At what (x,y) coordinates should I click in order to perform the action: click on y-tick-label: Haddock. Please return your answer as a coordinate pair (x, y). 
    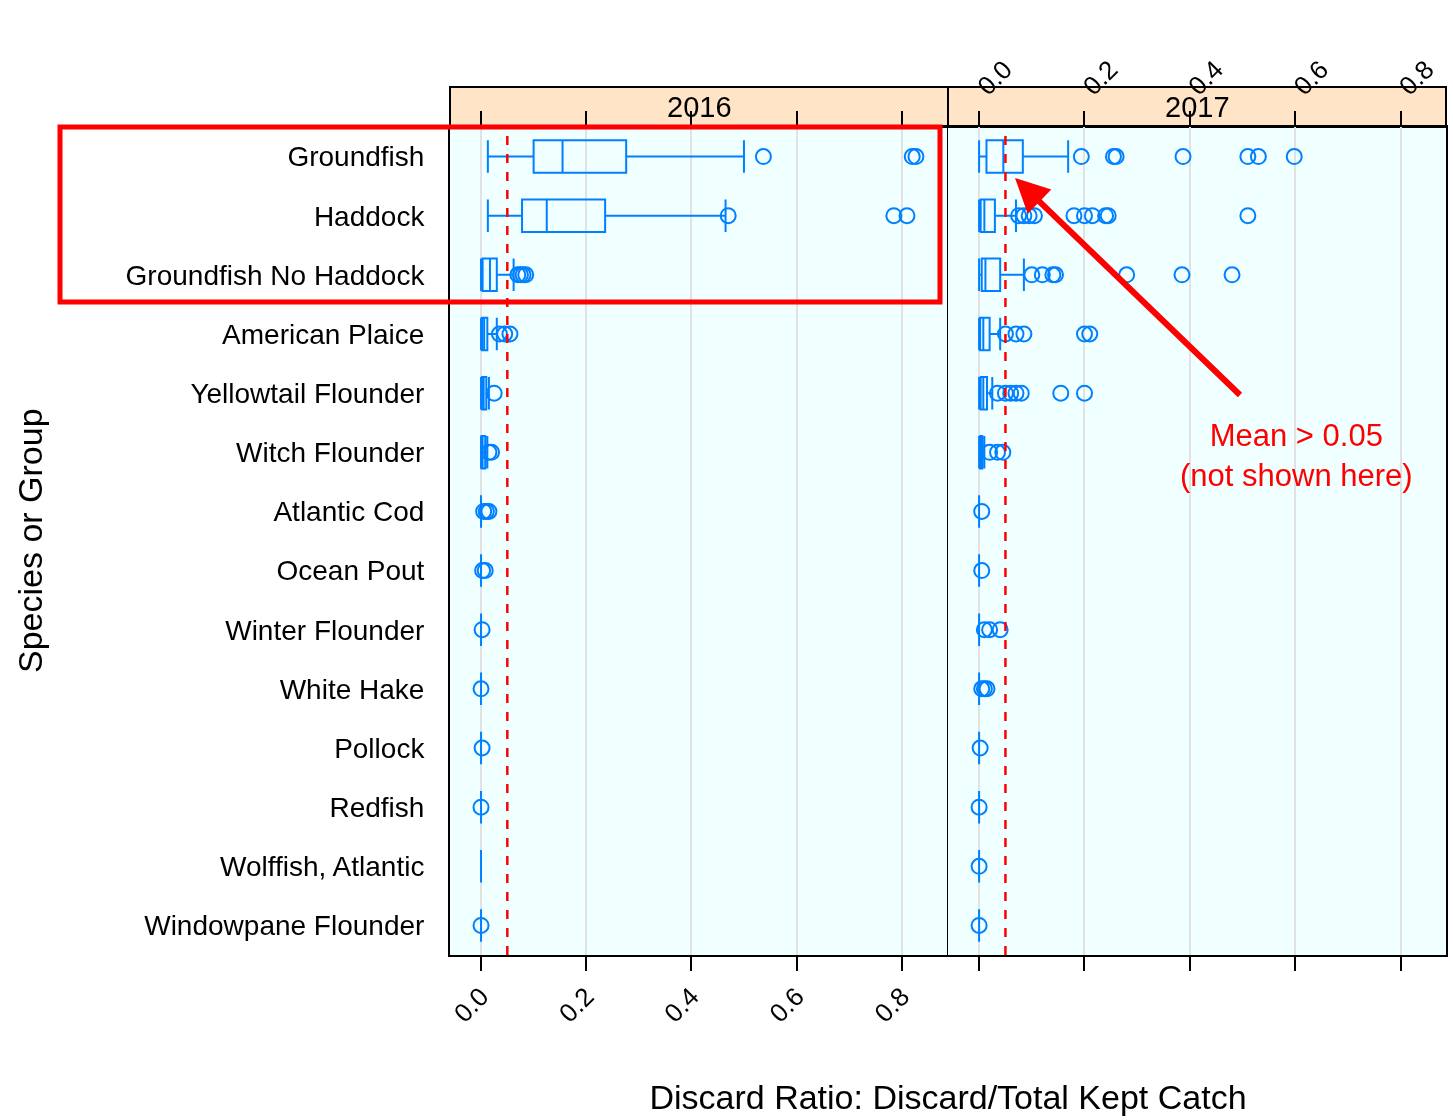
    Looking at the image, I should click on (369, 216).